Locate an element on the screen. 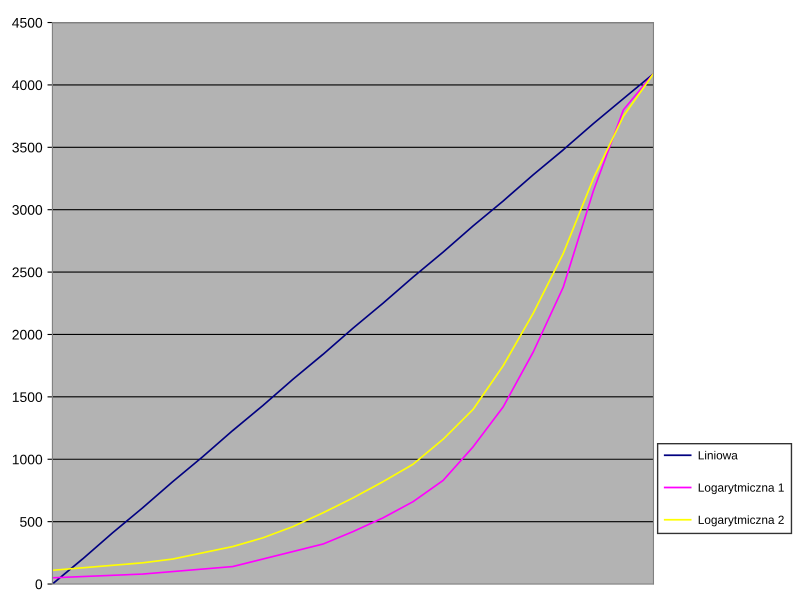  y-tick-label: 3000 is located at coordinates (27, 210).